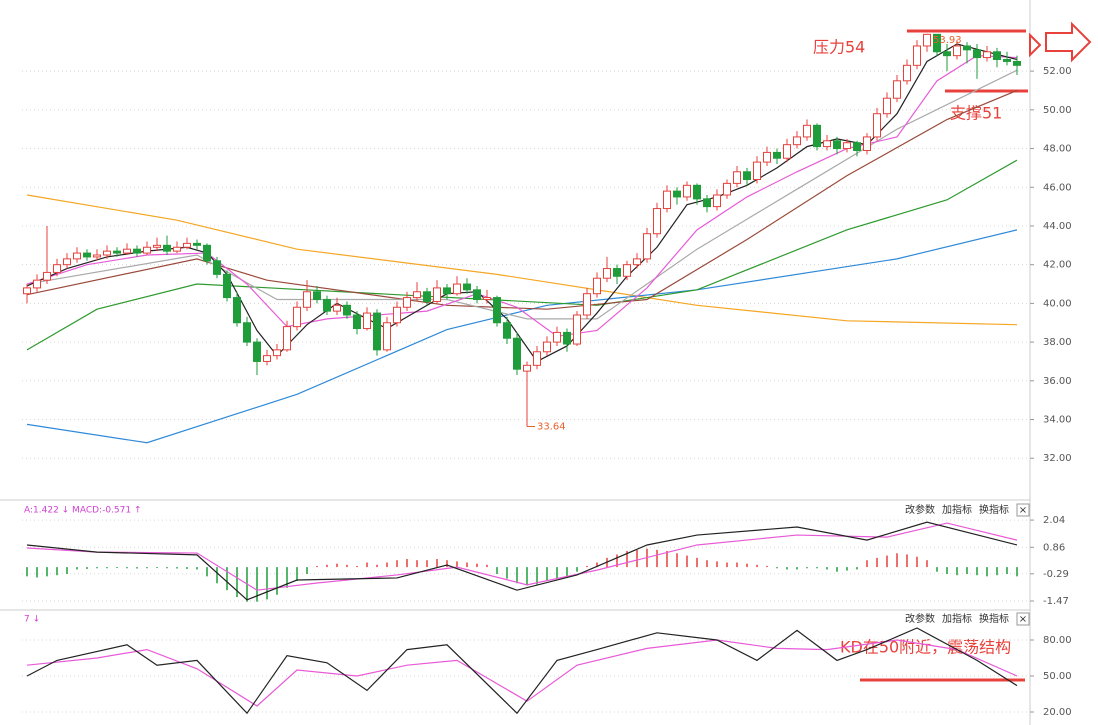 This screenshot has height=725, width=1098. I want to click on y-tick-label: -1.47, so click(1056, 601).